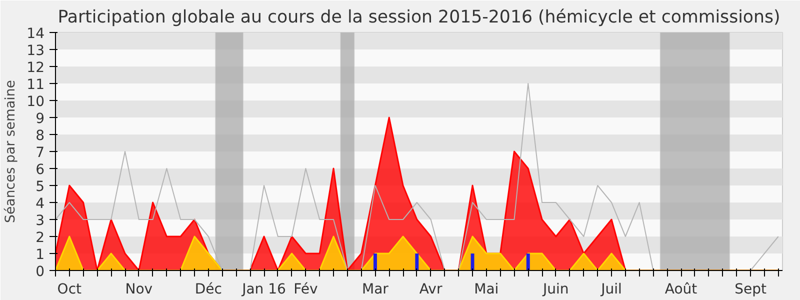 The height and width of the screenshot is (300, 800). I want to click on y-tick-label: 2, so click(40, 238).